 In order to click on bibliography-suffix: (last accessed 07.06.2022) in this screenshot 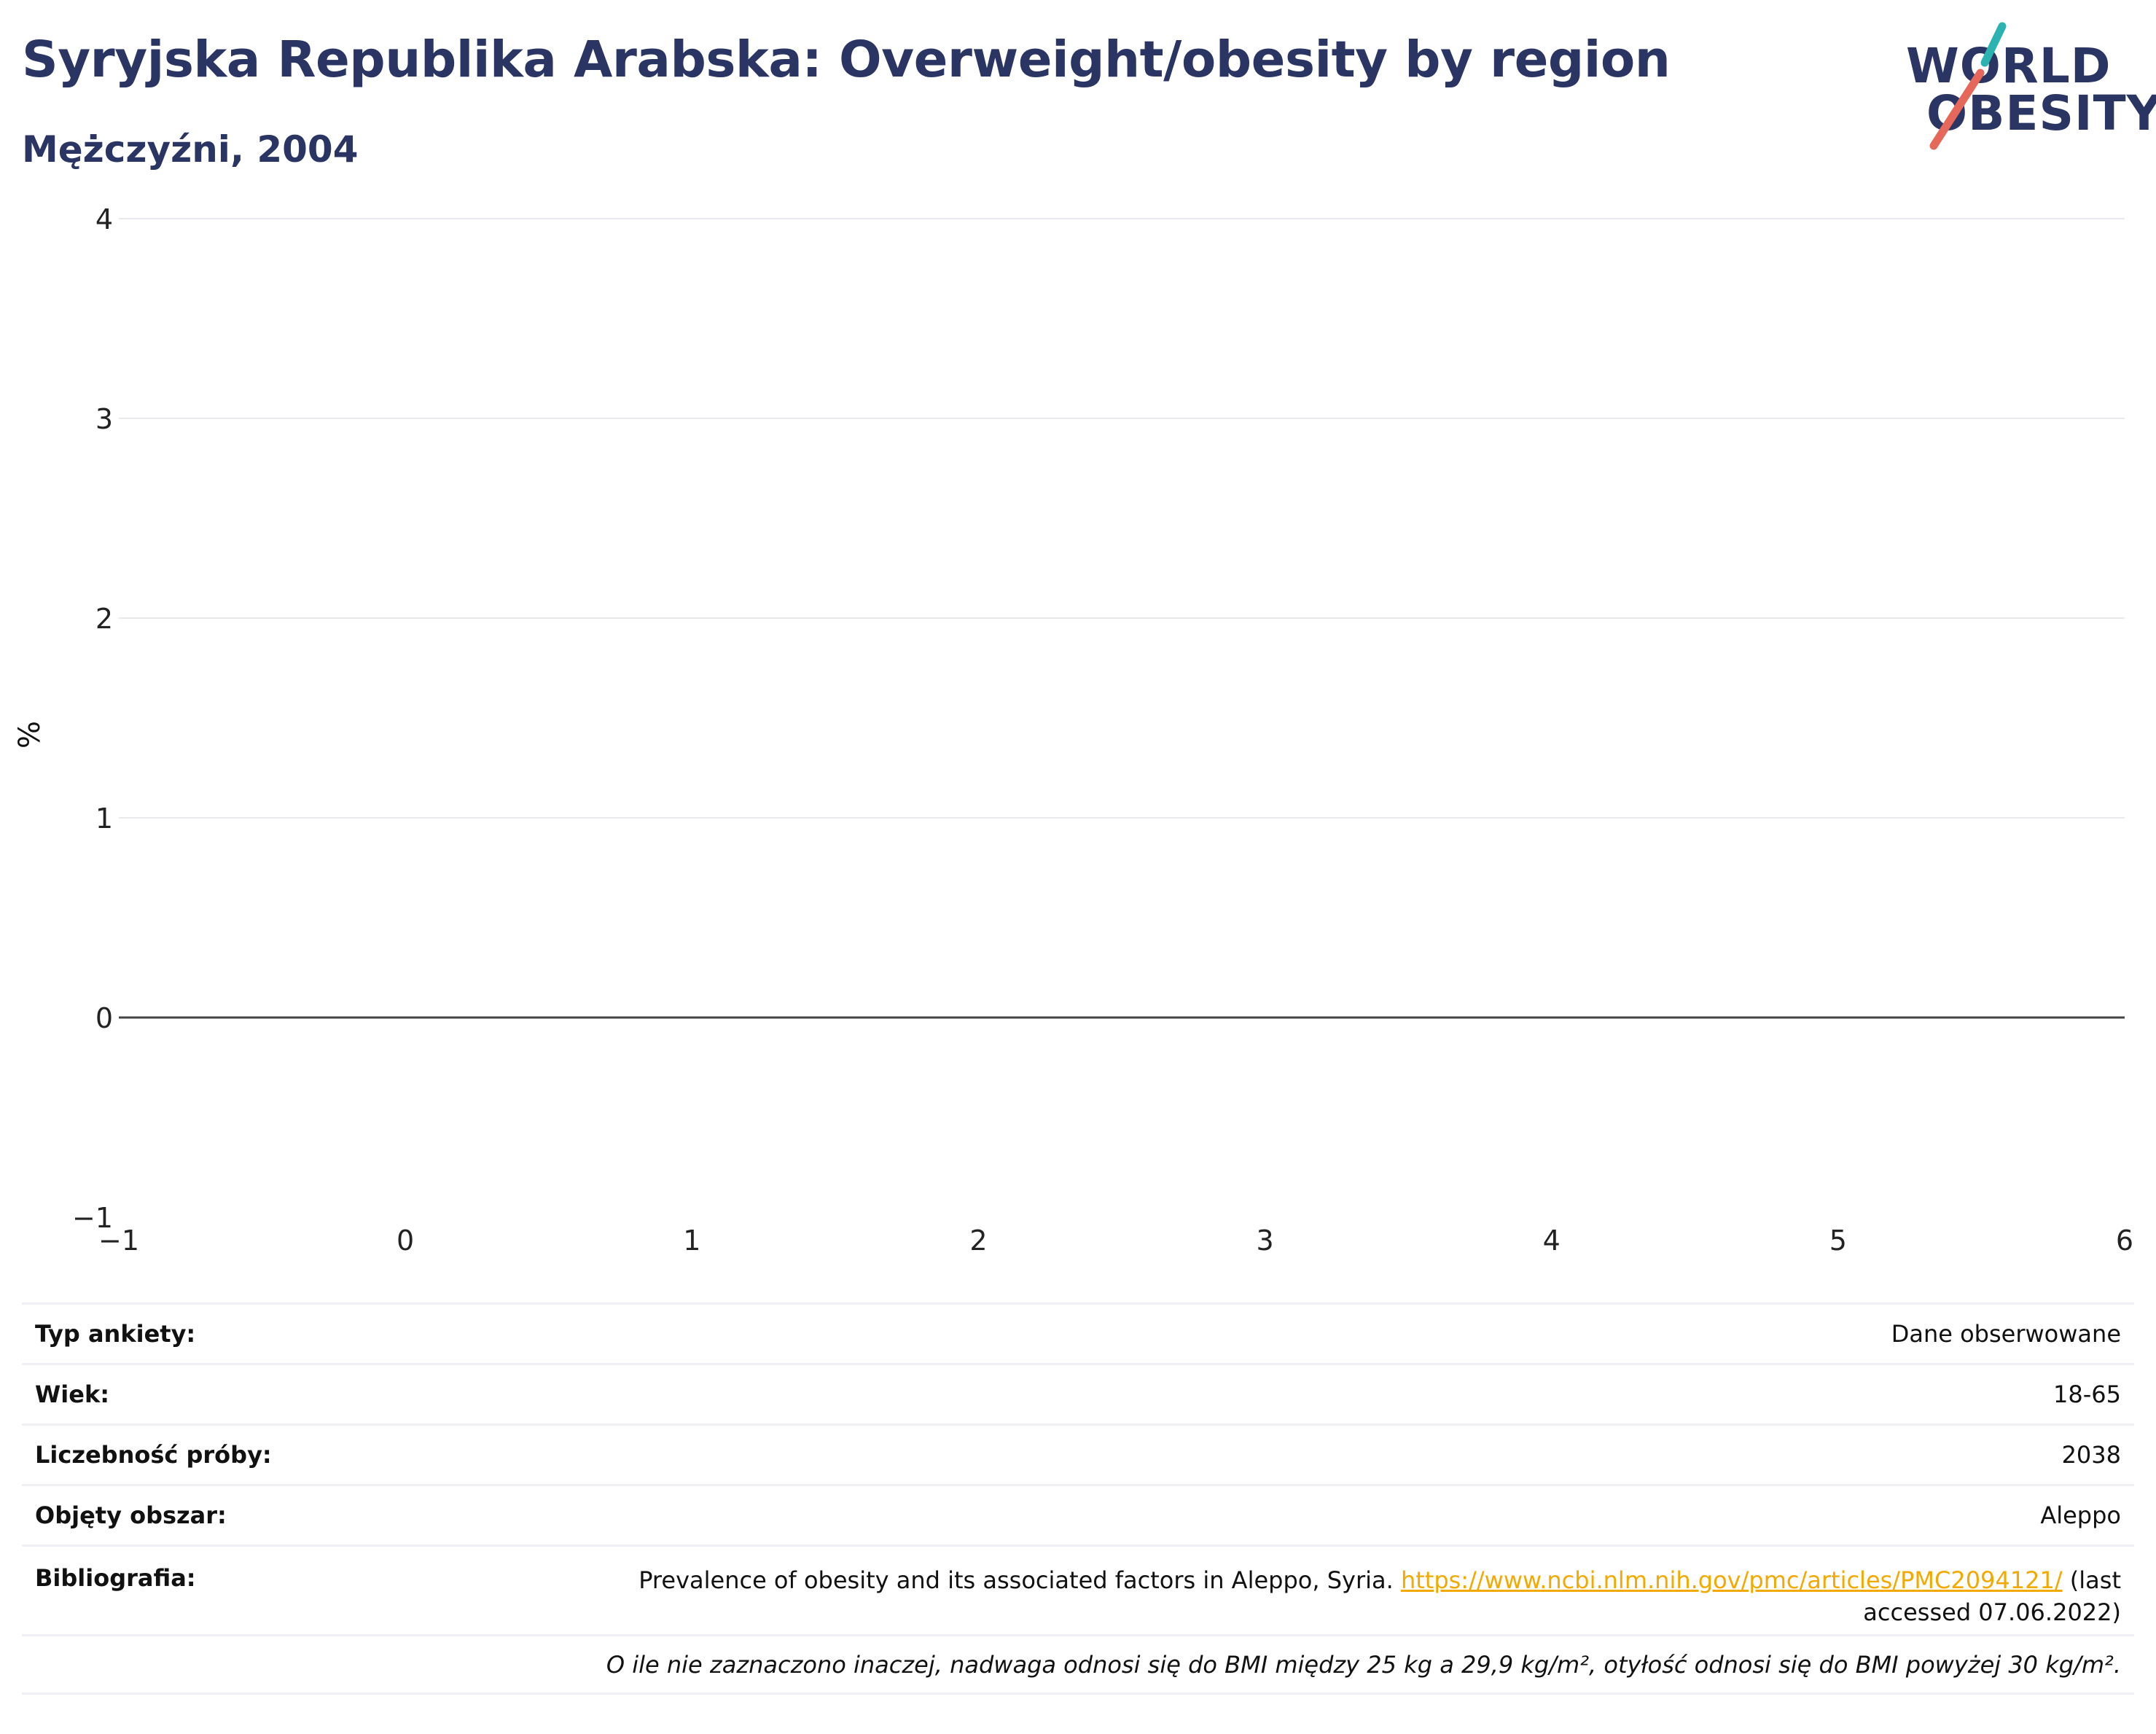, I will do `click(1992, 1596)`.